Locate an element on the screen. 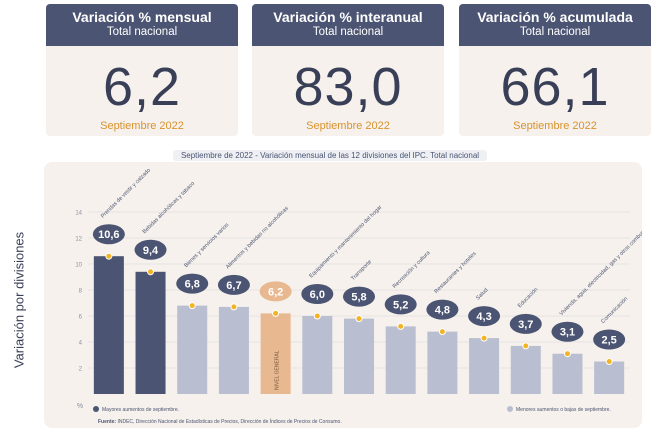  legend-highest-label: Mayores aumentos de septiembre. is located at coordinates (140, 410).